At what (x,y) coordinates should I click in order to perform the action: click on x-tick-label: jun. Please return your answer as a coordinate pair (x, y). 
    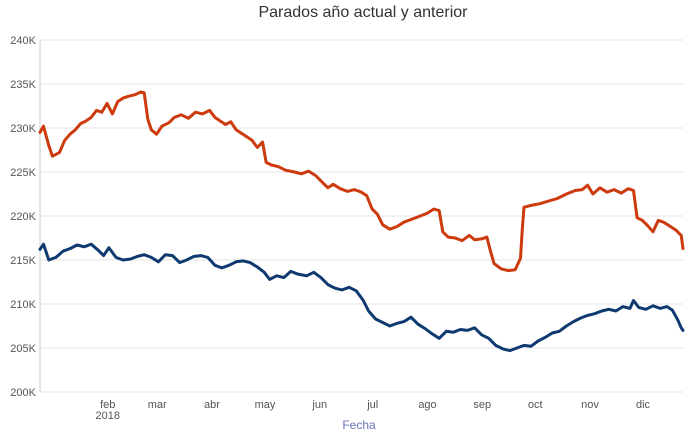
    Looking at the image, I should click on (319, 405).